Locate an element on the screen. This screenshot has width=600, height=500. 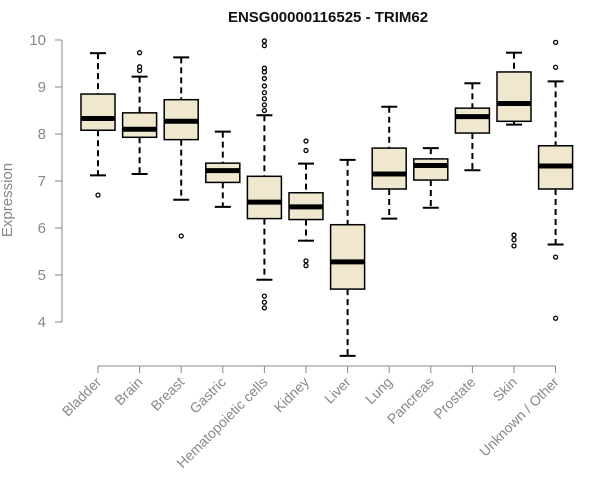
y-tick-label: 7 is located at coordinates (42, 181).